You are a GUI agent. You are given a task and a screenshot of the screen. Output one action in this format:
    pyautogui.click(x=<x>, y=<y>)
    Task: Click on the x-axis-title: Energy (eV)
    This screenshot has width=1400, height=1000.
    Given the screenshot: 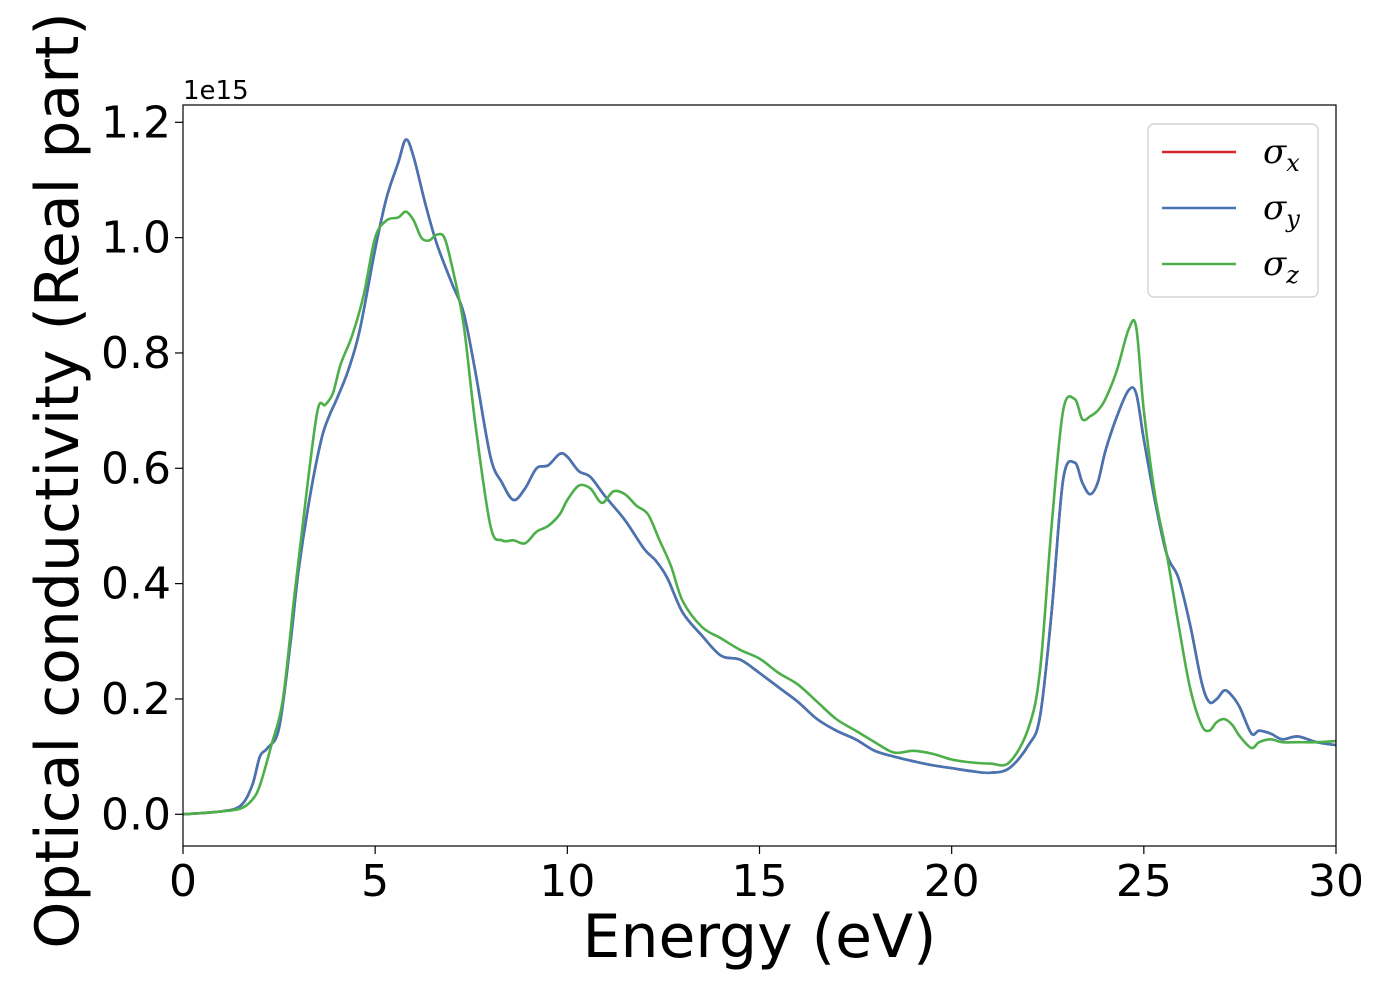 What is the action you would take?
    pyautogui.click(x=760, y=937)
    